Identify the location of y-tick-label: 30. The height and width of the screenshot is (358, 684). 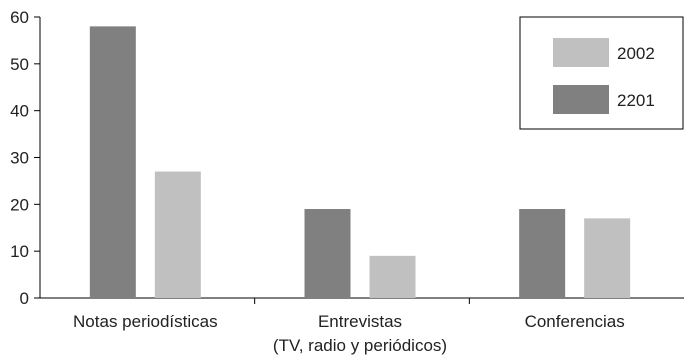
(19, 158).